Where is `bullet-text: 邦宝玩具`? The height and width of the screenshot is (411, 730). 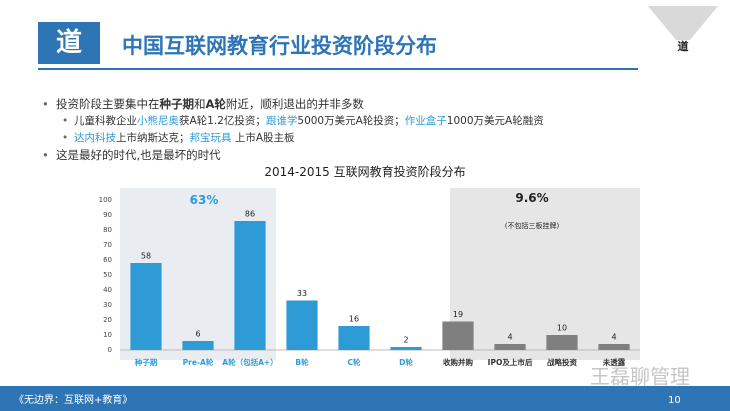 bullet-text: 邦宝玩具 is located at coordinates (210, 138).